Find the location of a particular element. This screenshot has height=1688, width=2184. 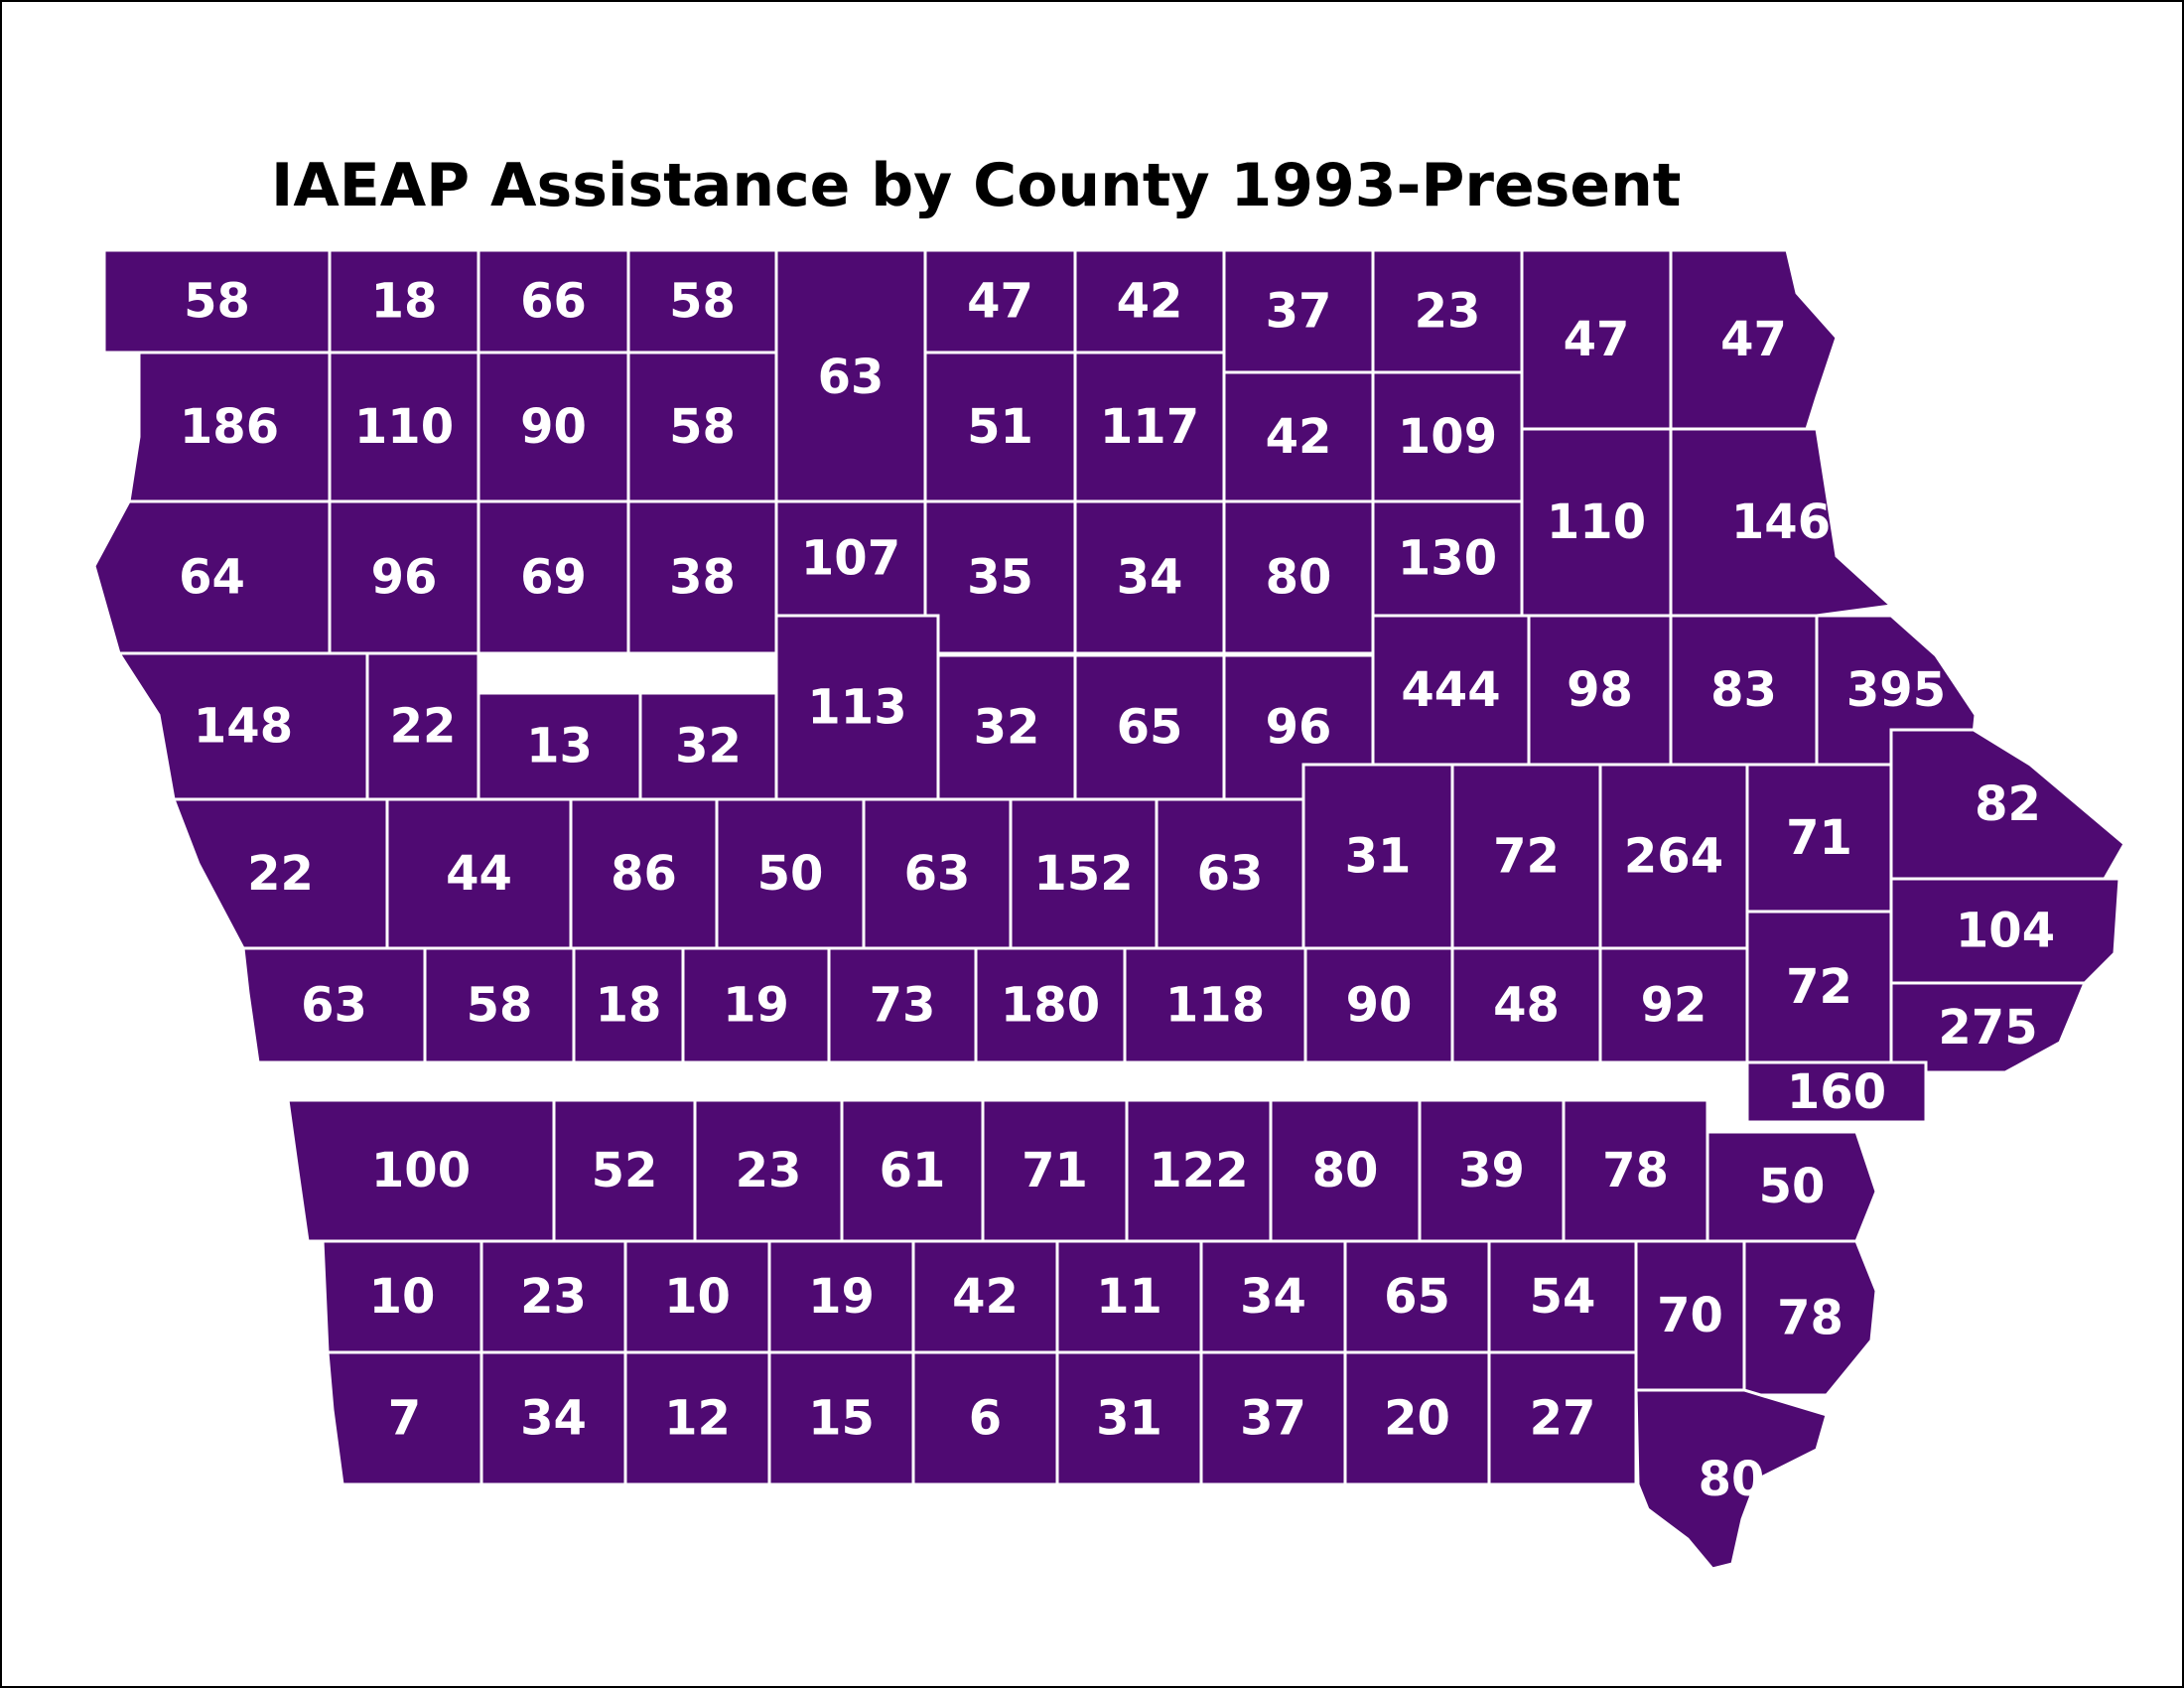

county-value-label: 69 is located at coordinates (553, 578).